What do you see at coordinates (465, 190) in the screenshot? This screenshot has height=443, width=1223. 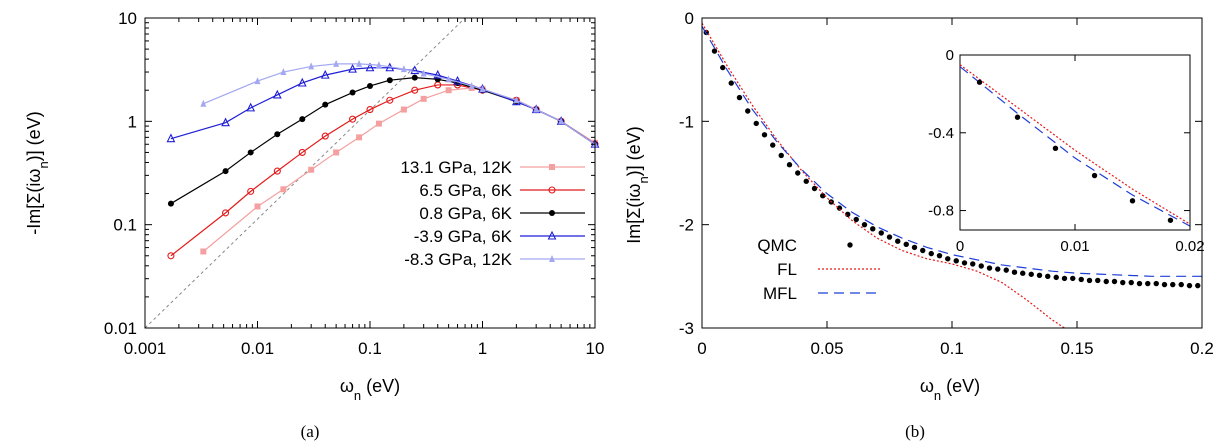 I see `legend-label: 6.5 GPa, 6K` at bounding box center [465, 190].